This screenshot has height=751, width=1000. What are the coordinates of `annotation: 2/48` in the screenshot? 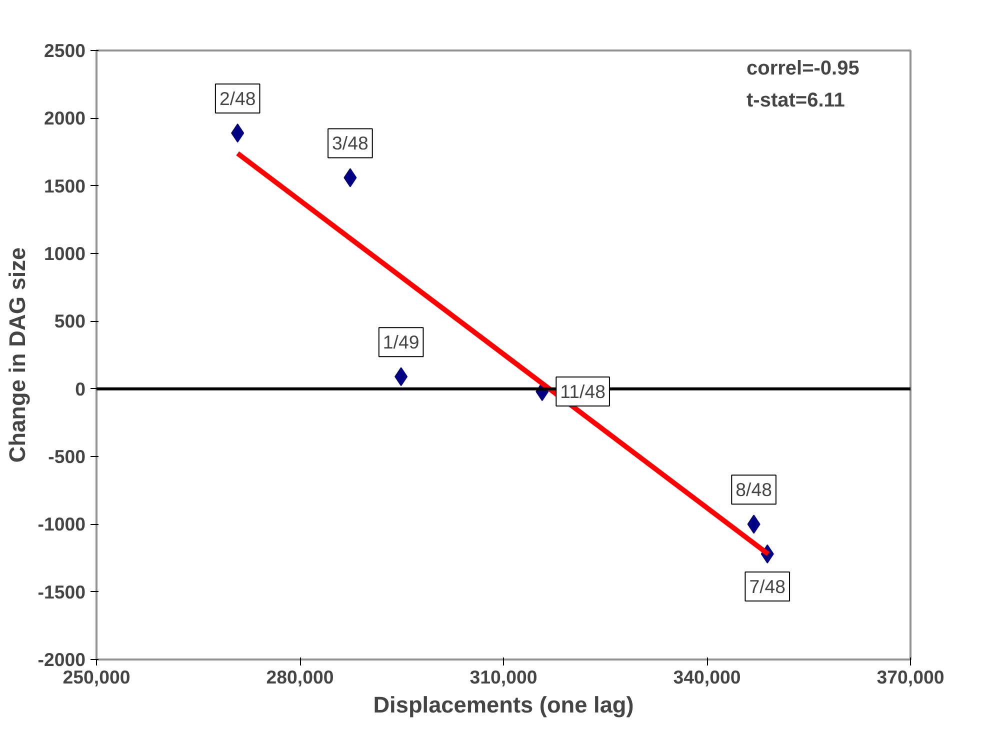 It's located at (237, 99).